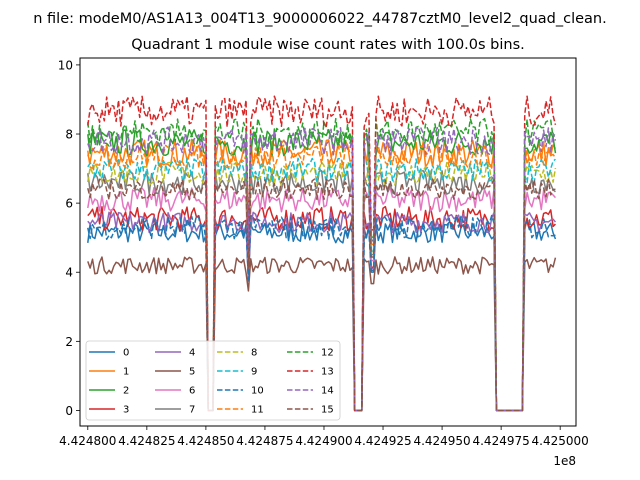  Describe the element at coordinates (327, 353) in the screenshot. I see `legend-label-12: 12` at that location.